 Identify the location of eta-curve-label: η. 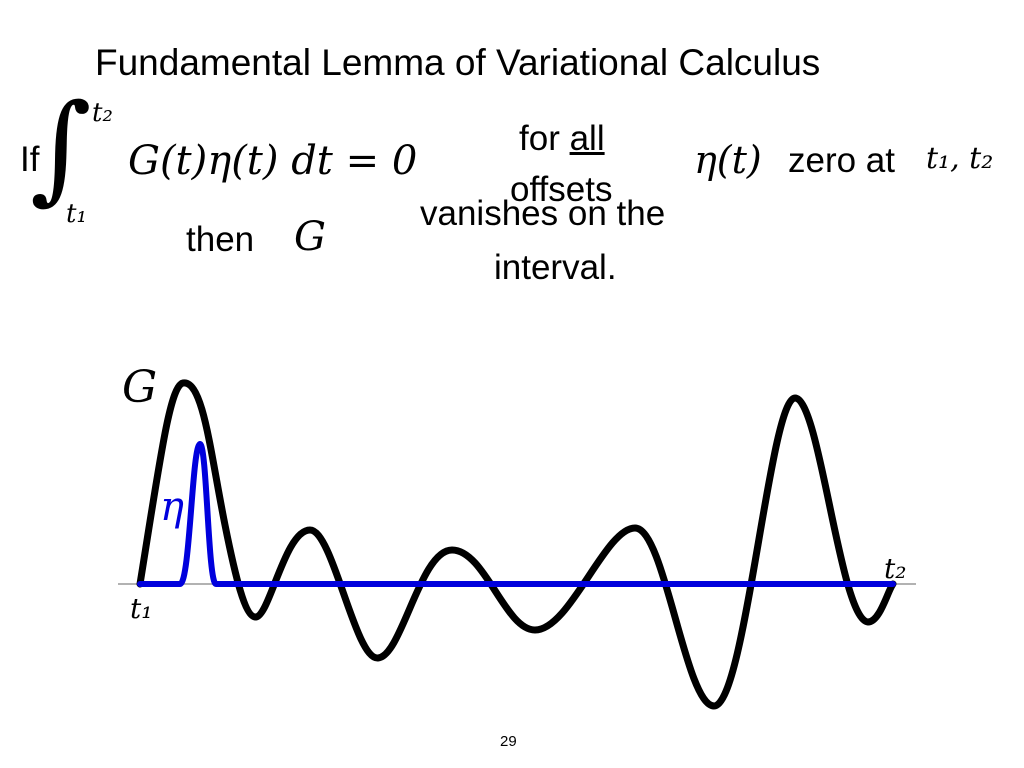
(172, 507).